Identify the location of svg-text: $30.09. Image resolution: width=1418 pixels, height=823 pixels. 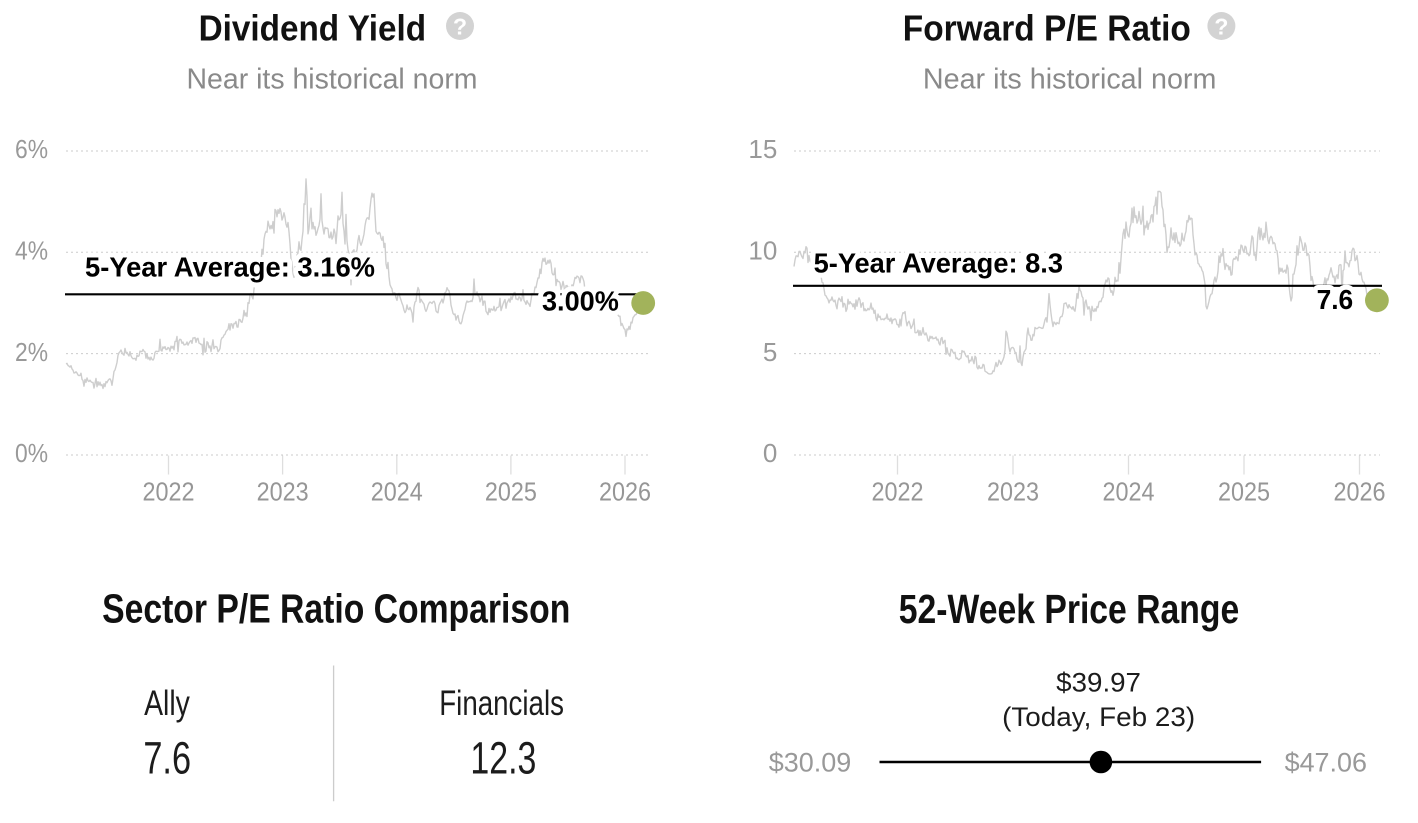
(810, 763).